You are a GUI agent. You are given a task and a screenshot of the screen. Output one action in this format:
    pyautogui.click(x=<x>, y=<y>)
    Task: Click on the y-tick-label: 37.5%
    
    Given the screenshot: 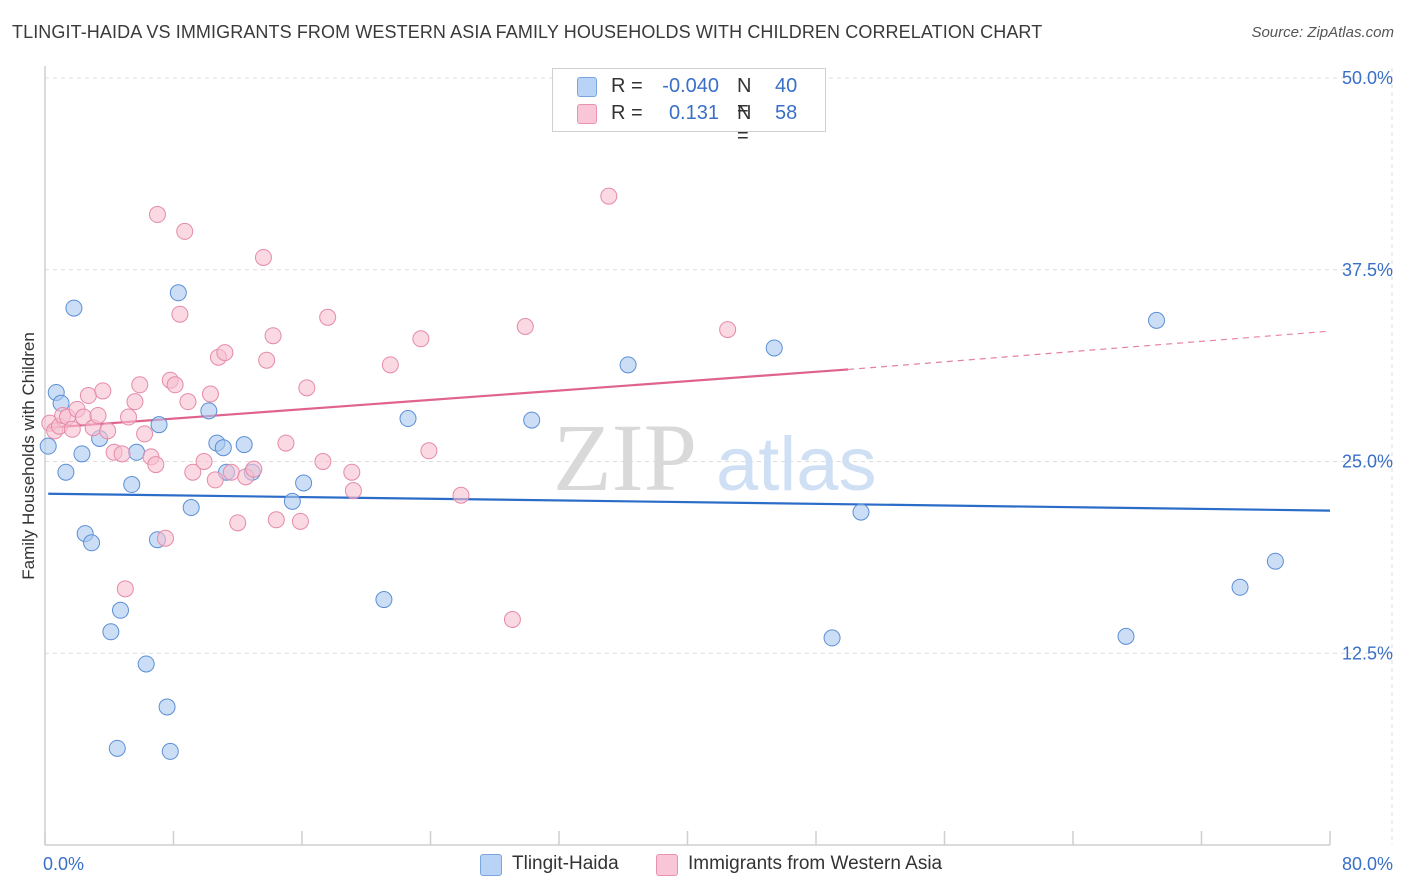 What is the action you would take?
    pyautogui.click(x=1367, y=270)
    